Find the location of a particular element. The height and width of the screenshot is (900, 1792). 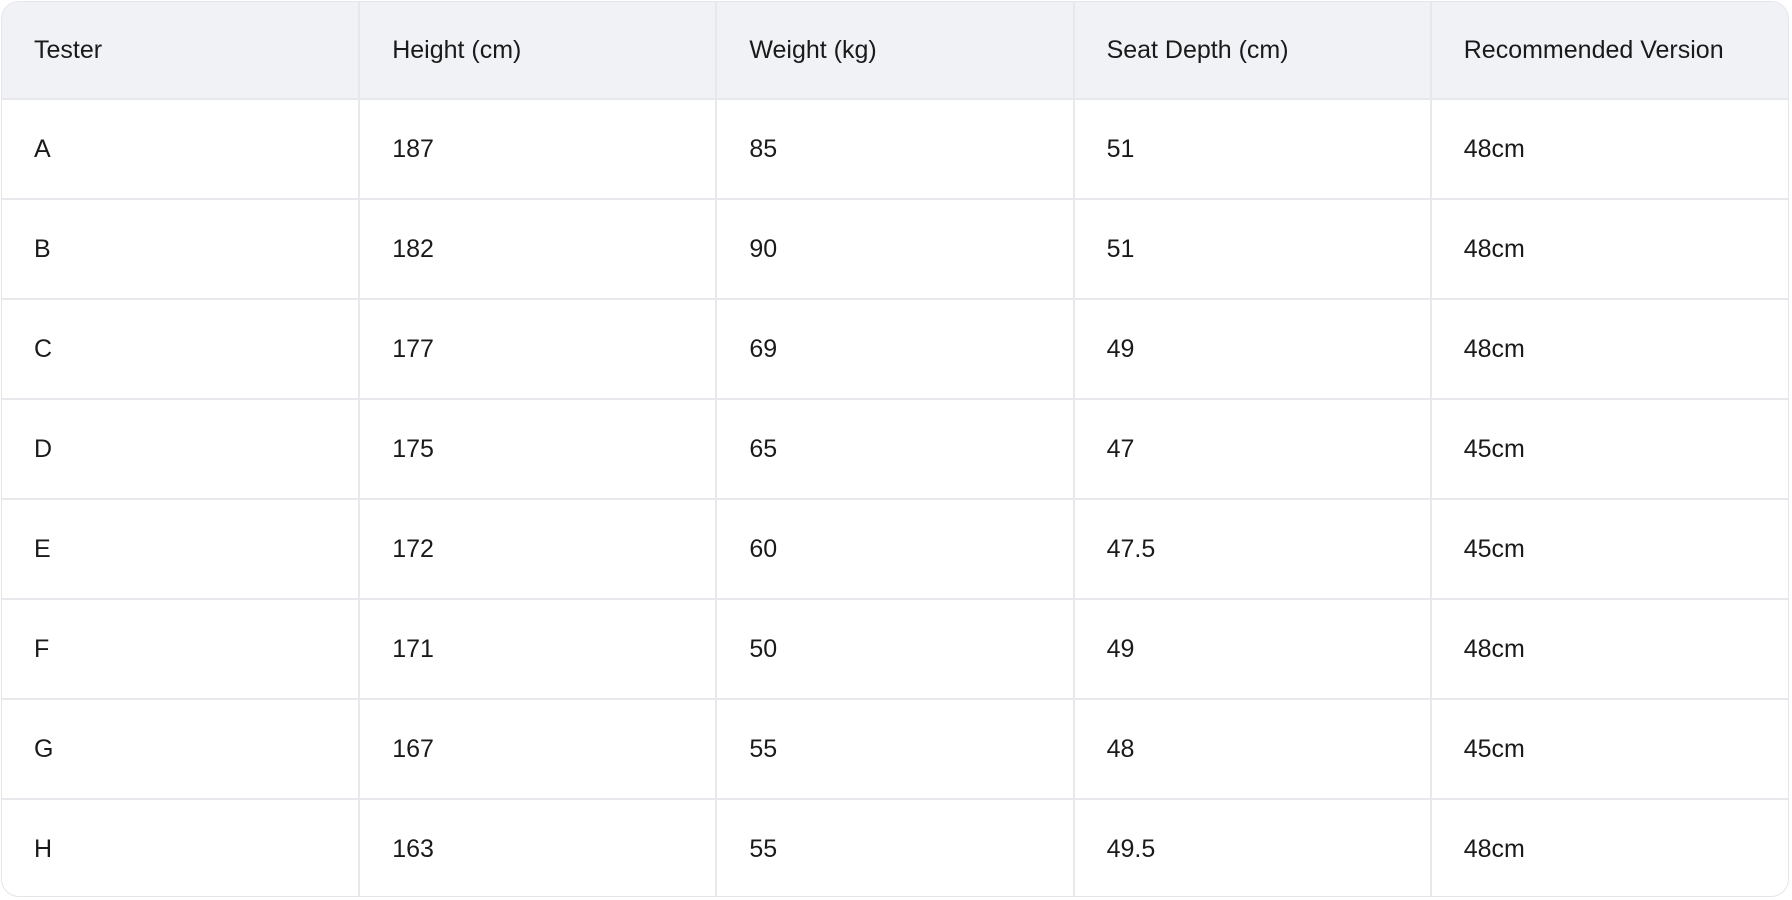

table-cell: 171 is located at coordinates (538, 649).